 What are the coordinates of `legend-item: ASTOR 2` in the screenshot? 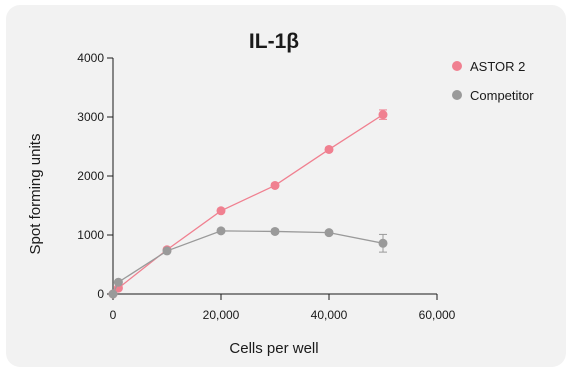 It's located at (488, 66).